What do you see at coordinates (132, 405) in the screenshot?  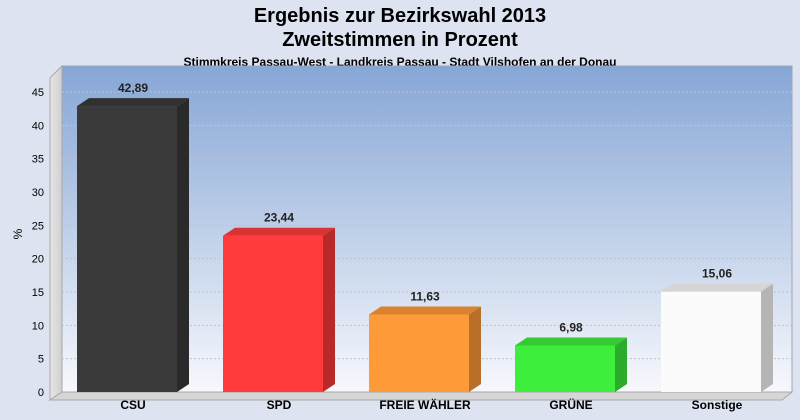 I see `x-category-label: CSU` at bounding box center [132, 405].